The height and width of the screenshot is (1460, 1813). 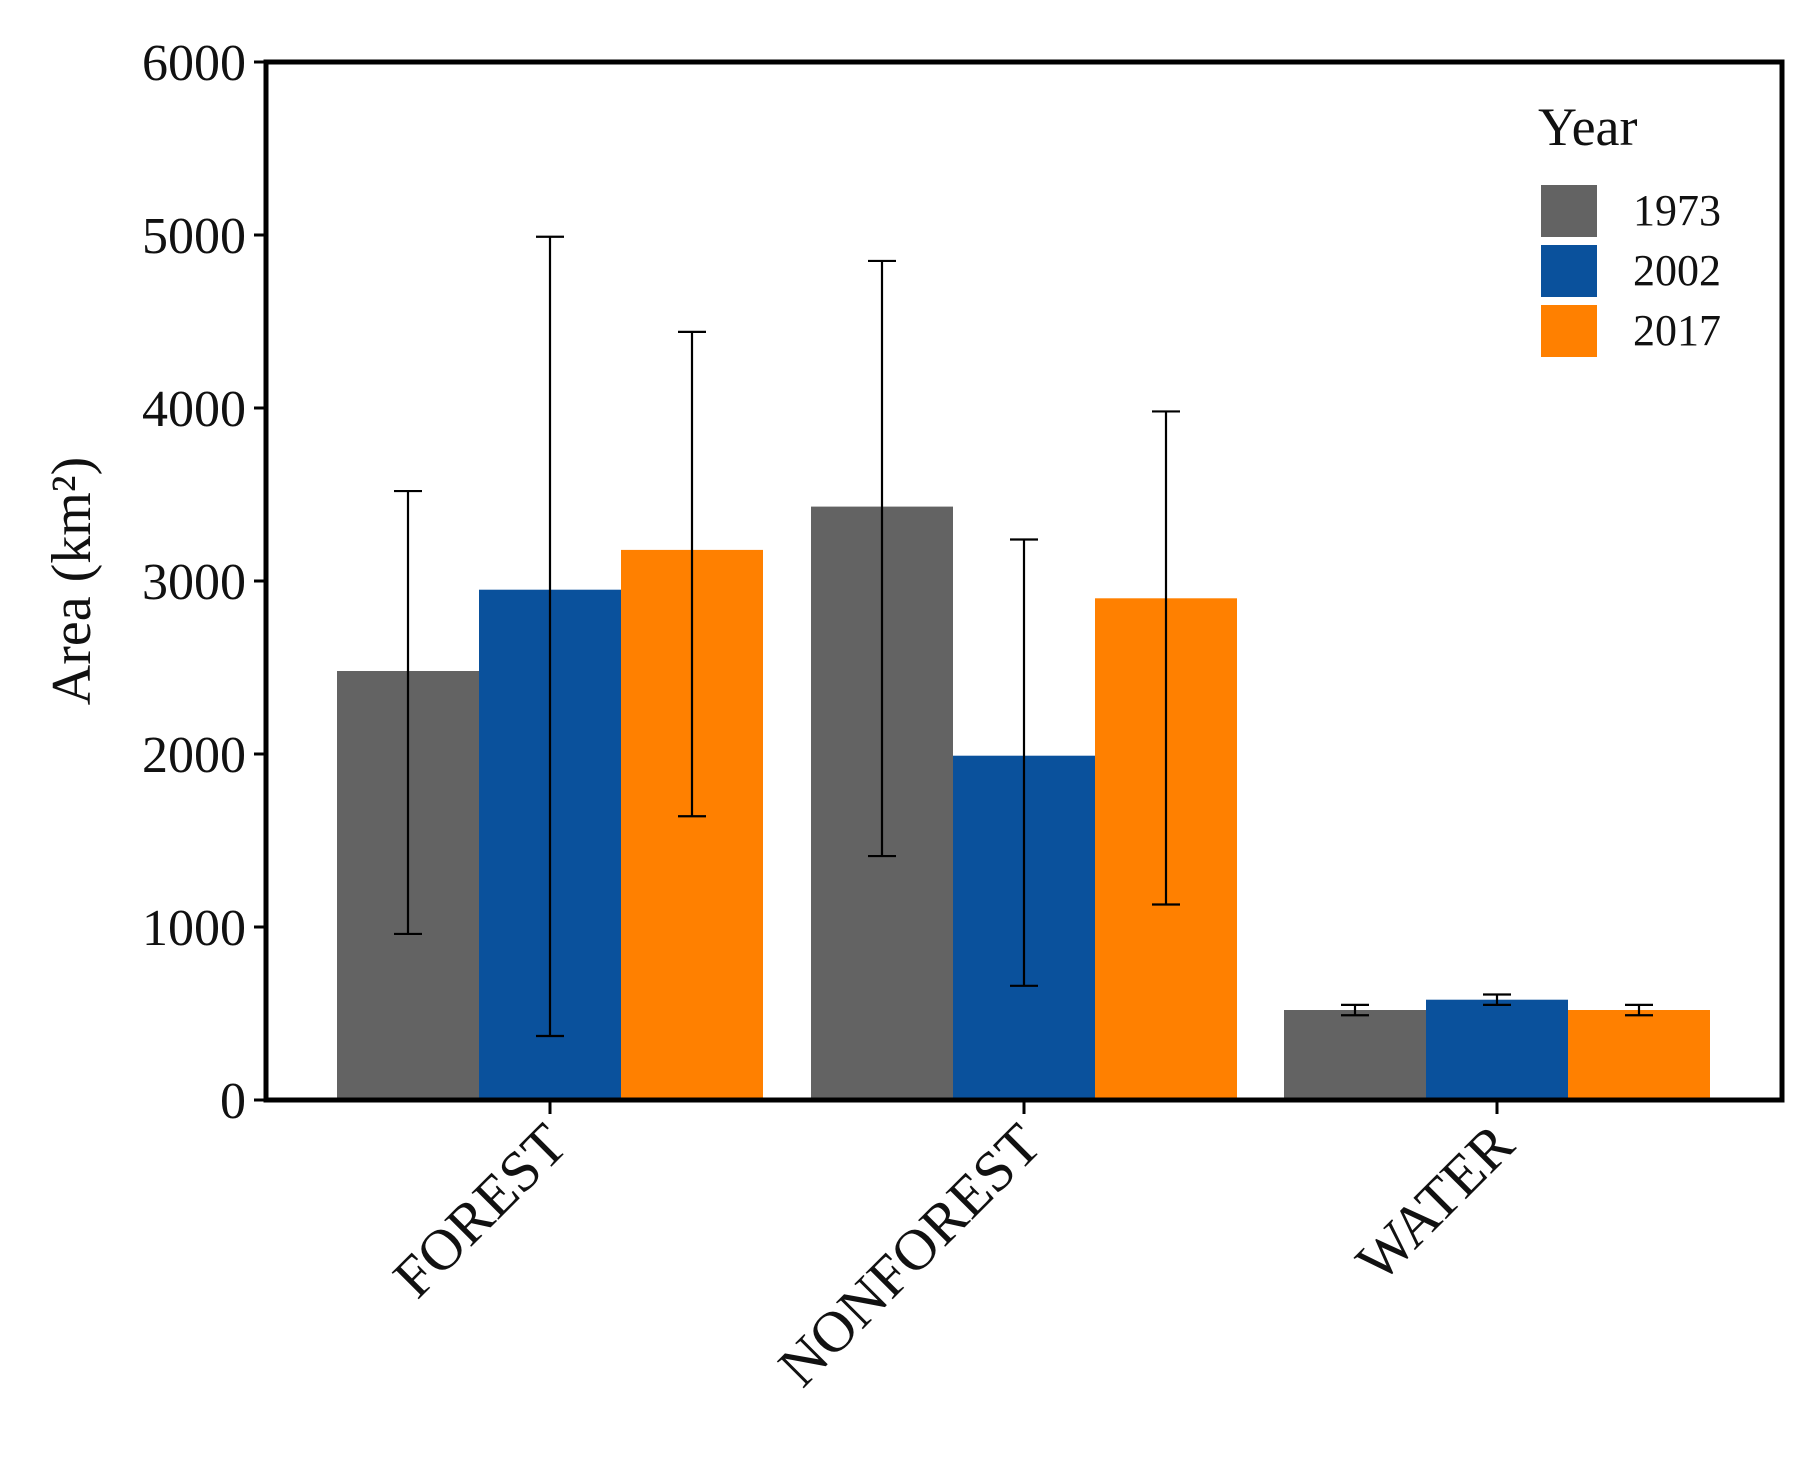 What do you see at coordinates (1435, 1202) in the screenshot?
I see `category-label-water: WATER` at bounding box center [1435, 1202].